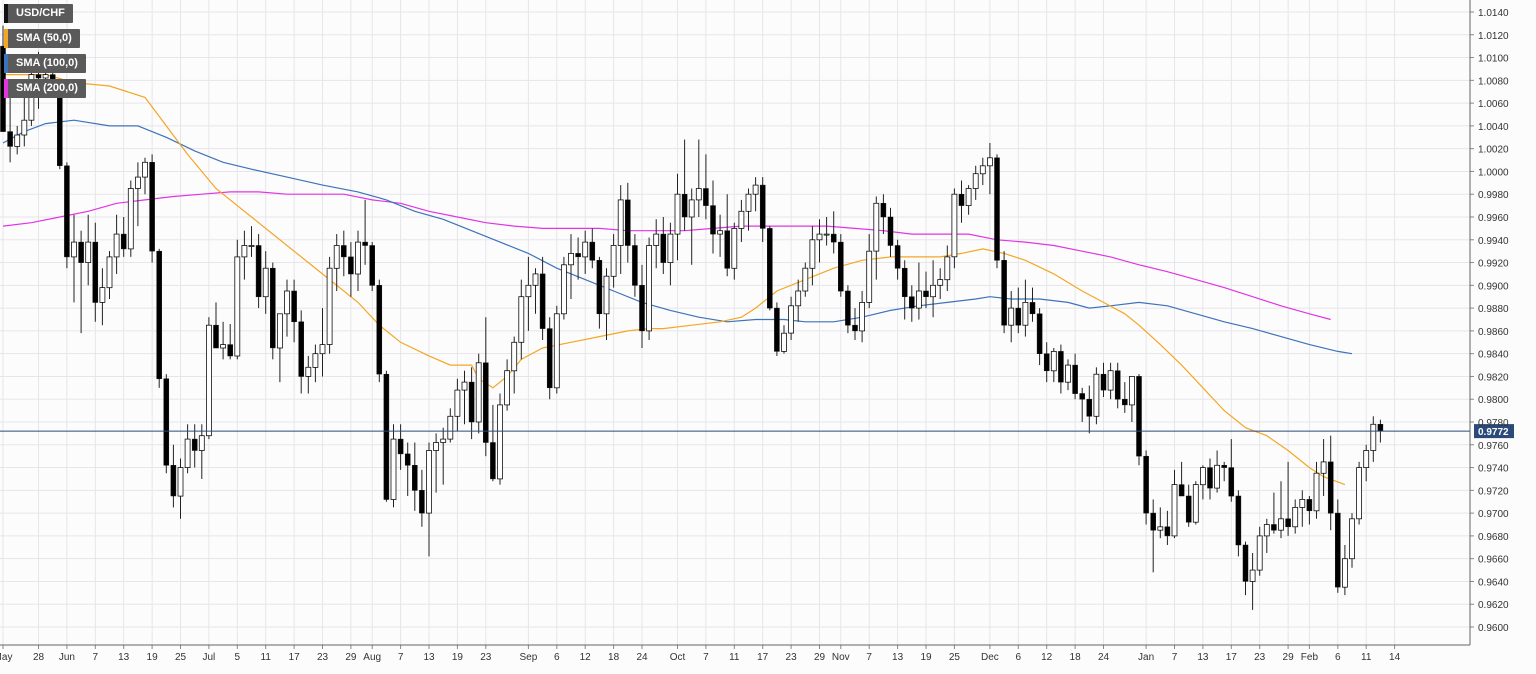  What do you see at coordinates (792, 657) in the screenshot?
I see `x-tick-label: 23` at bounding box center [792, 657].